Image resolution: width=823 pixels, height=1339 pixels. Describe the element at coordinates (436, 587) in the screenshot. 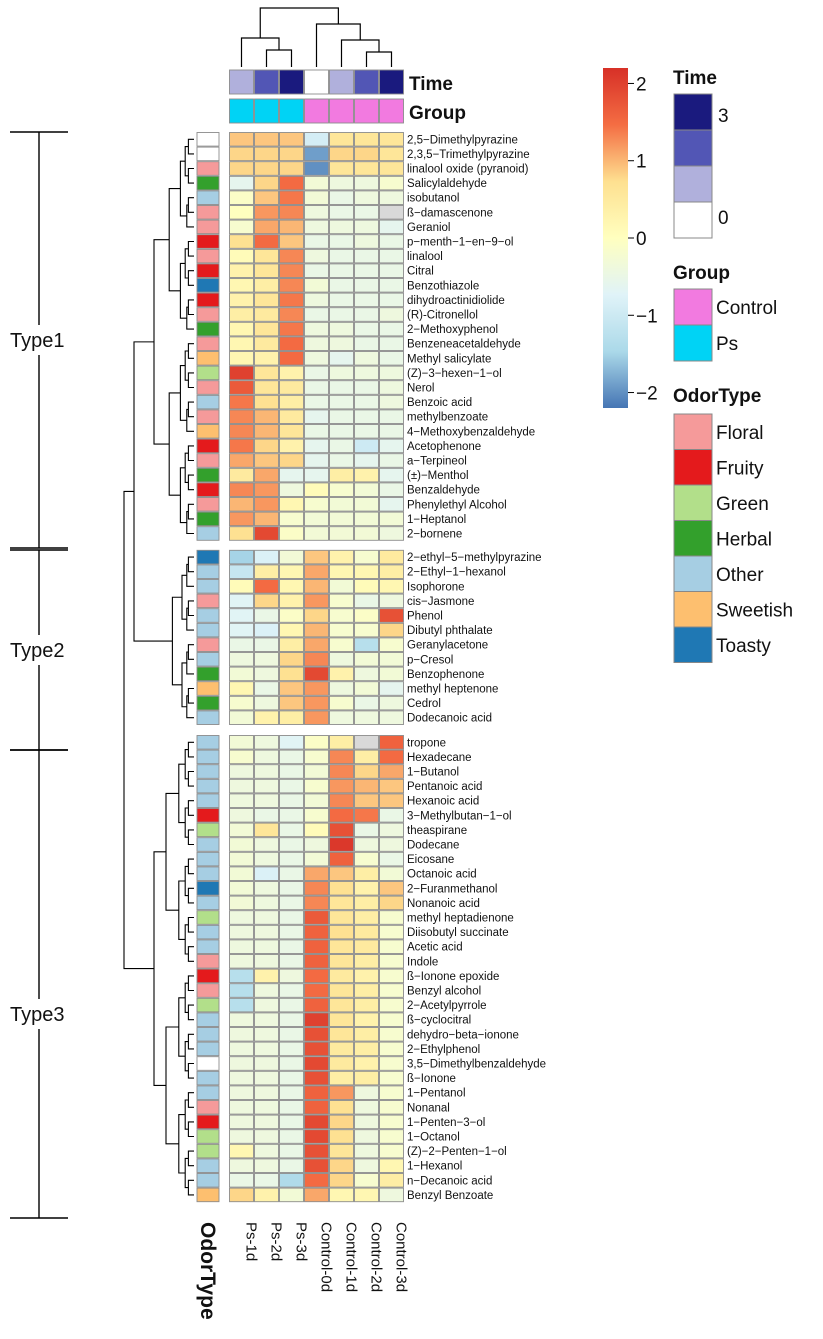

I see `row-label: Isophorone` at that location.